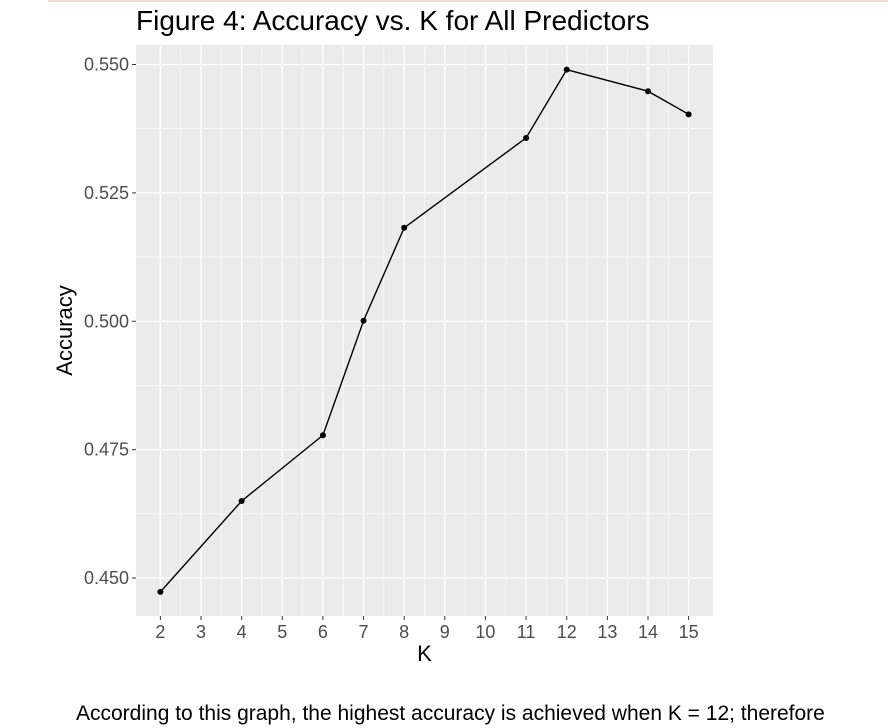  I want to click on x-axis-title: K, so click(424, 653).